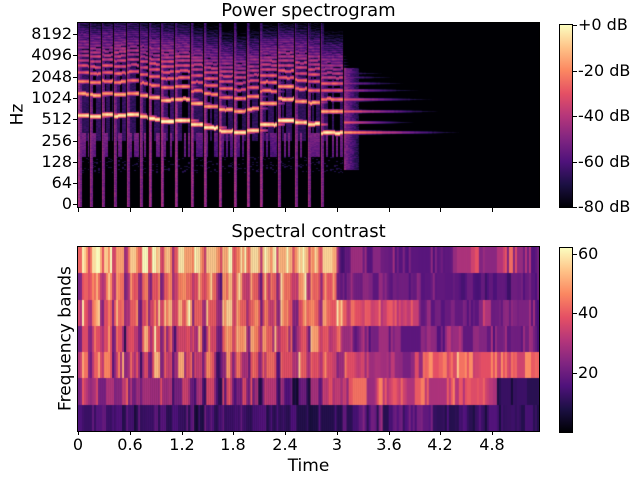 The width and height of the screenshot is (640, 480). I want to click on y-tick-label: 64, so click(61, 182).